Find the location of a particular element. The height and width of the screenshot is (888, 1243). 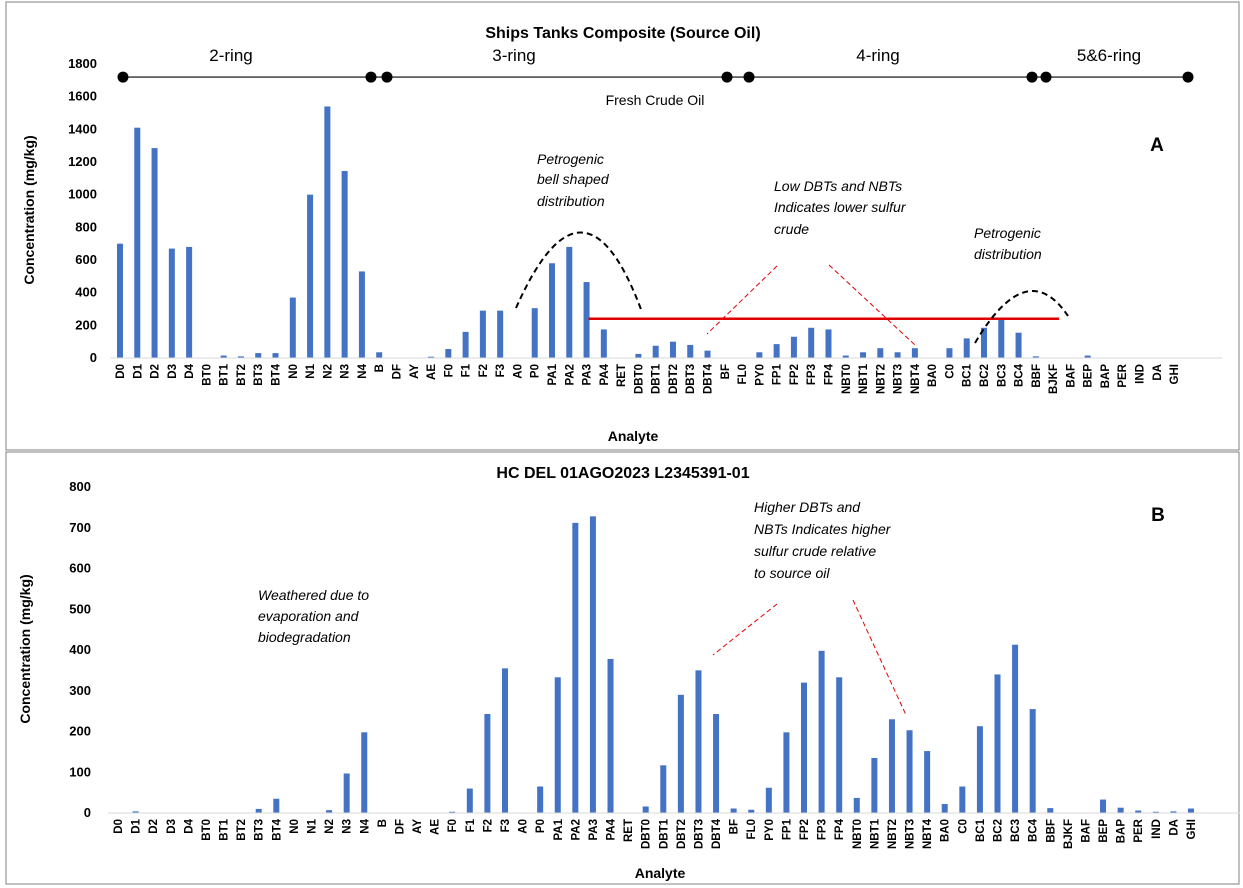

b-x-tick-label: DBT0 is located at coordinates (647, 834).